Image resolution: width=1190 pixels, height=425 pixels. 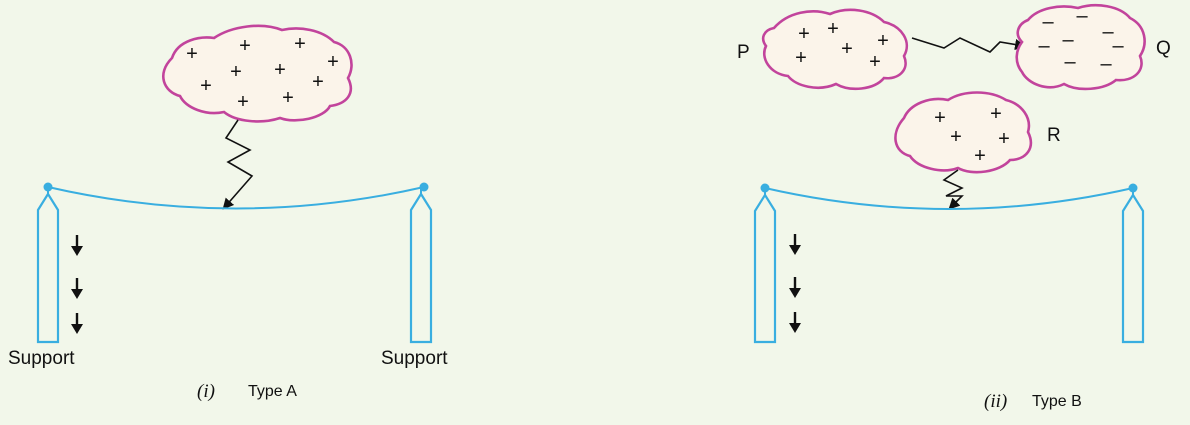 What do you see at coordinates (1054, 135) in the screenshot?
I see `cloud-r-label: R` at bounding box center [1054, 135].